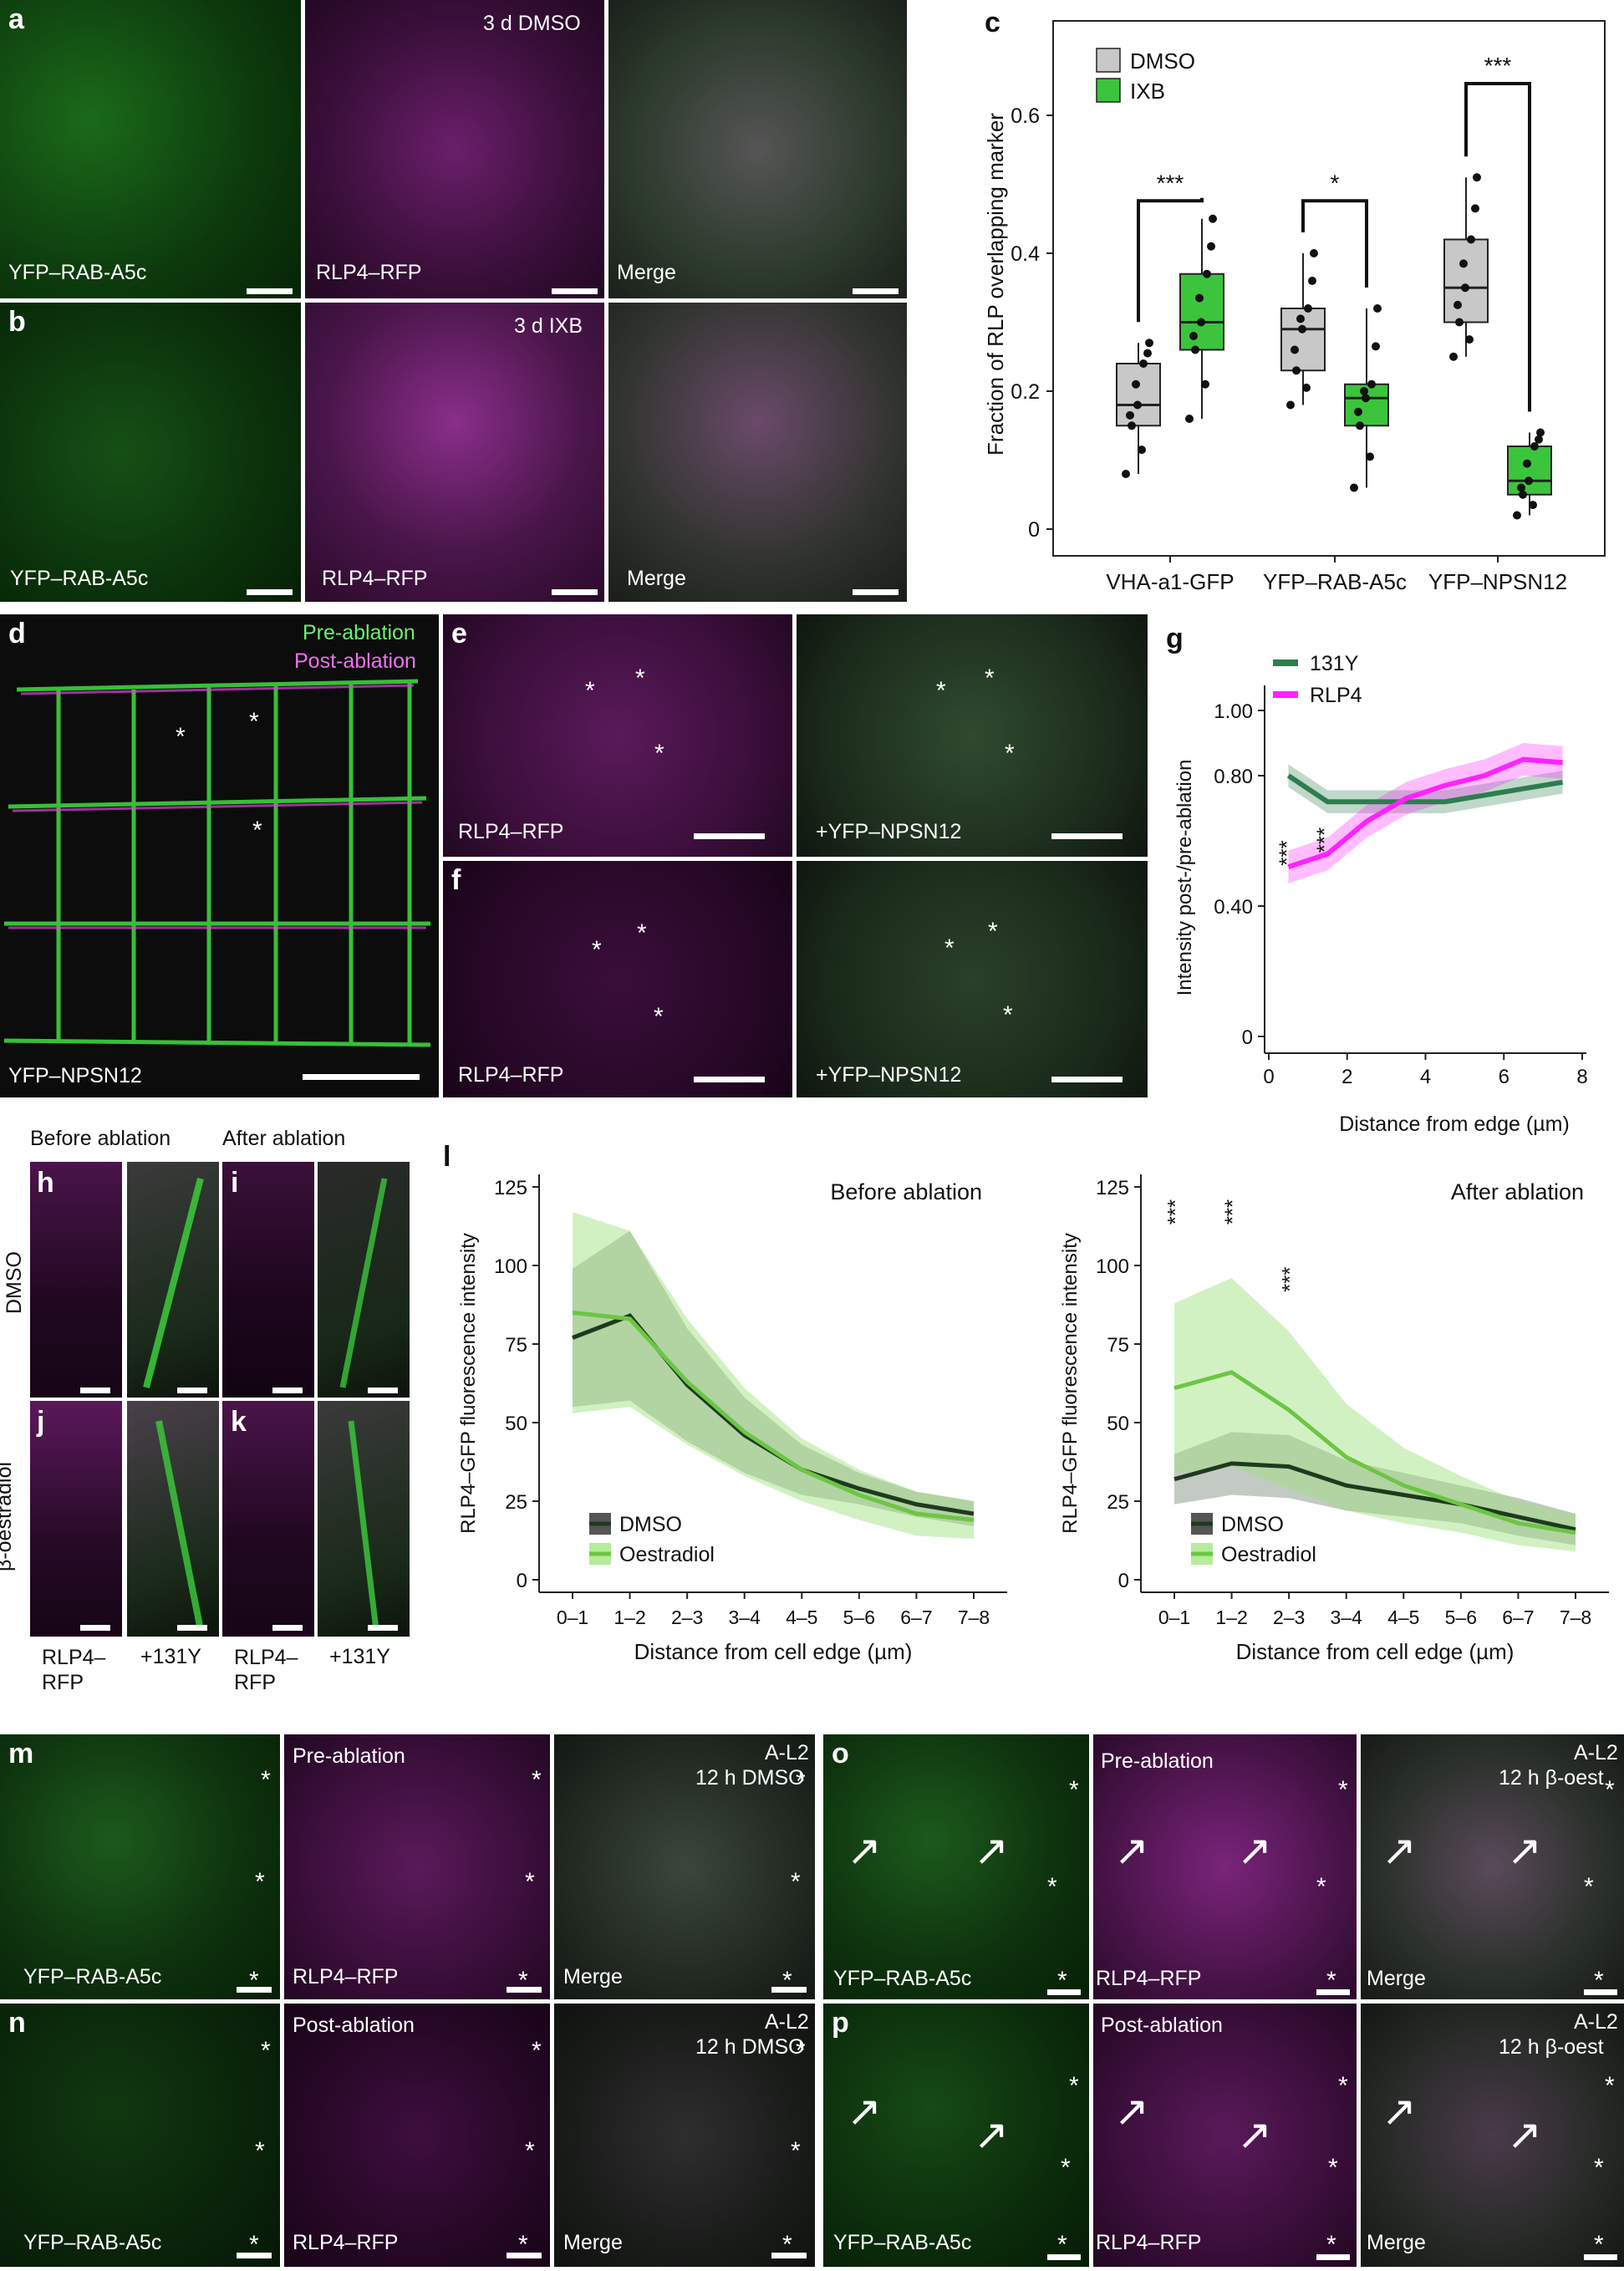 The width and height of the screenshot is (1624, 2271). What do you see at coordinates (516, 1424) in the screenshot?
I see `y-tick-label: 50` at bounding box center [516, 1424].